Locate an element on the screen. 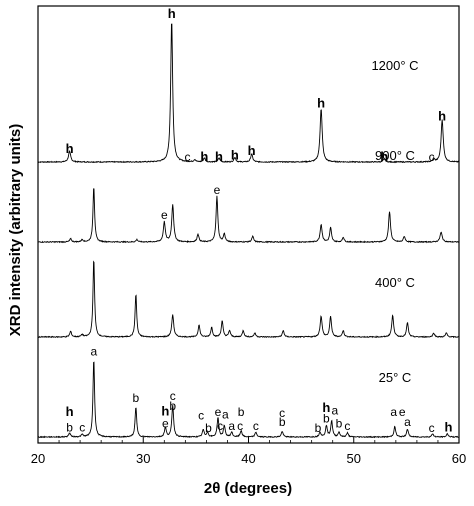 This screenshot has width=474, height=506. series-name-label: 900° C is located at coordinates (395, 155).